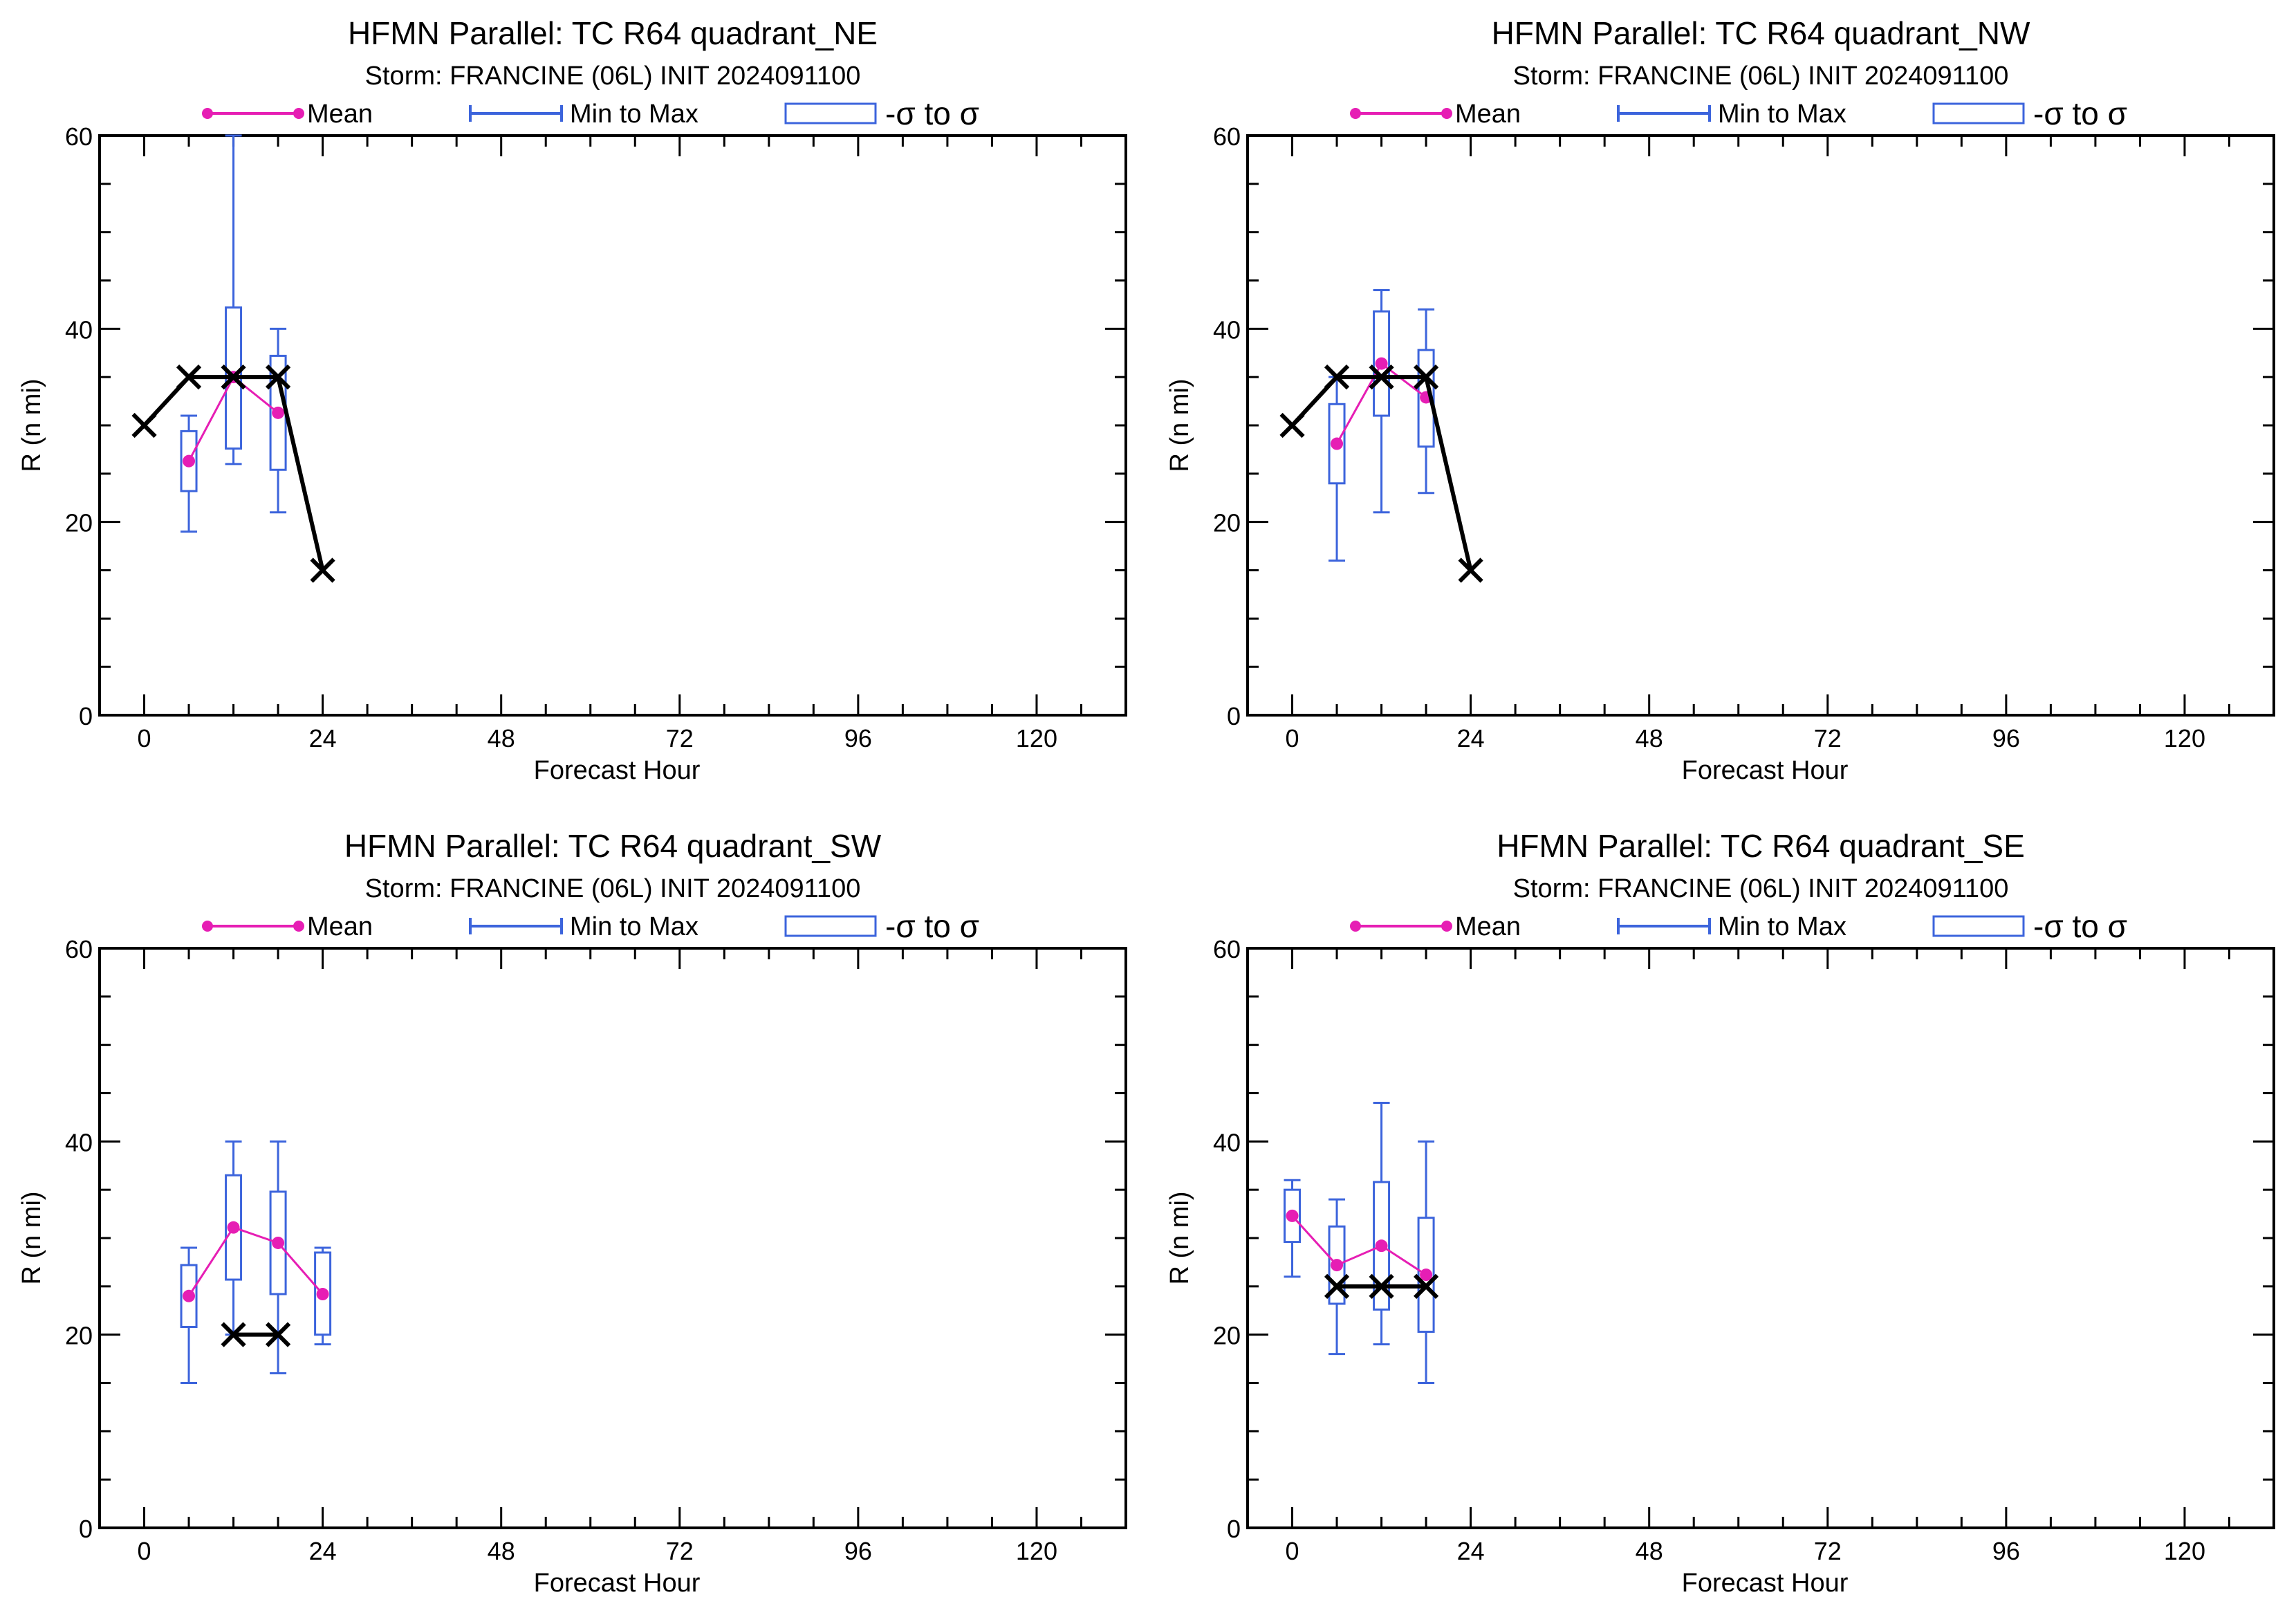  Describe the element at coordinates (1761, 846) in the screenshot. I see `chart-title: HFMN Parallel: TC R64 quadrant_SE` at that location.